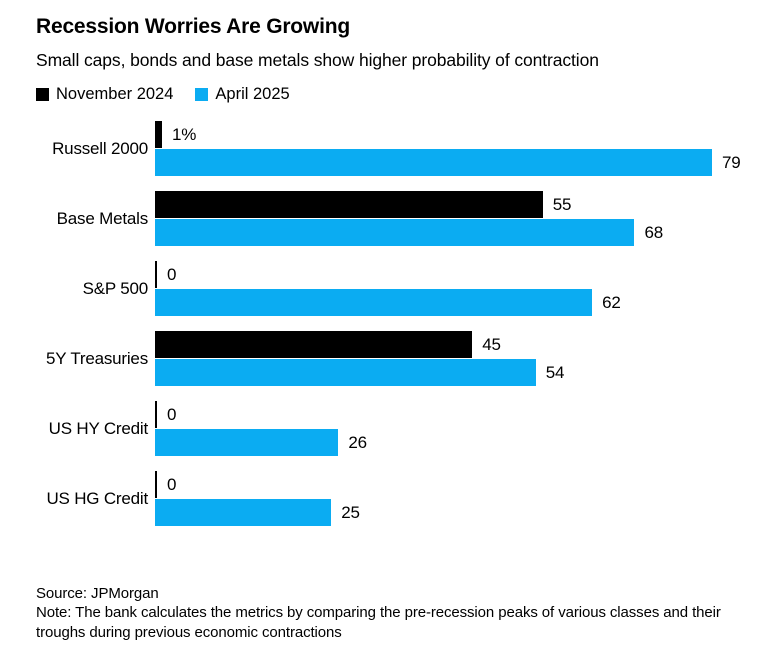 The width and height of the screenshot is (775, 648). I want to click on source-note: Source: JPMorgan, so click(97, 594).